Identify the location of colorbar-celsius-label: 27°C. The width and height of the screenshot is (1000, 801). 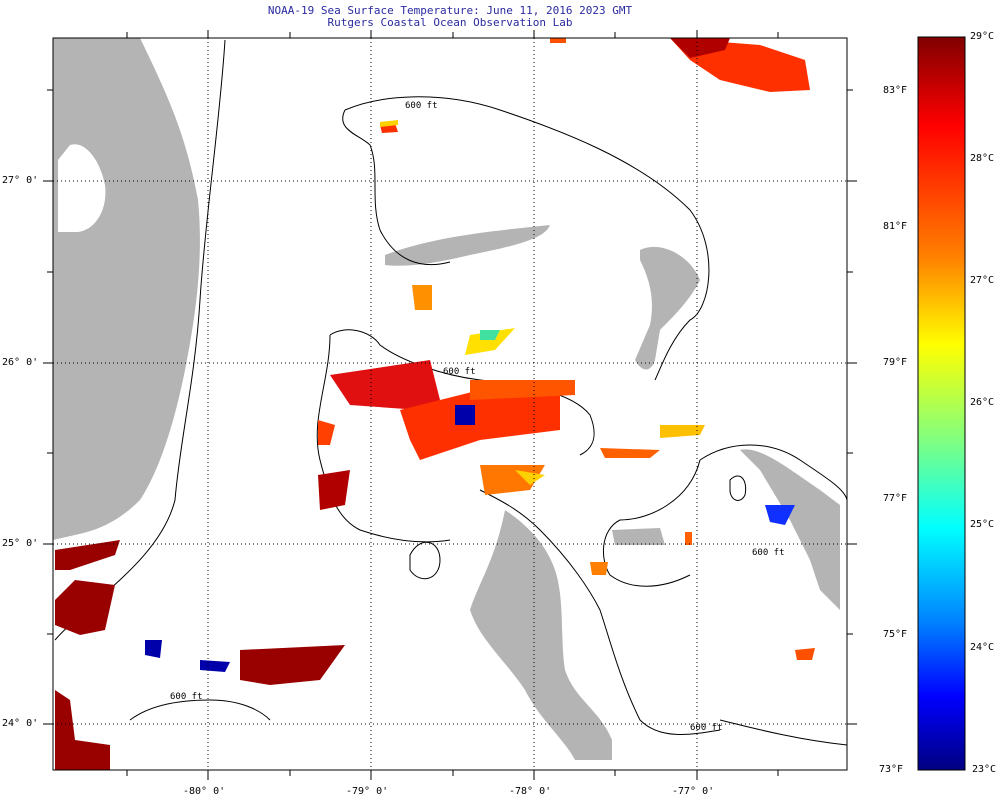
(982, 280).